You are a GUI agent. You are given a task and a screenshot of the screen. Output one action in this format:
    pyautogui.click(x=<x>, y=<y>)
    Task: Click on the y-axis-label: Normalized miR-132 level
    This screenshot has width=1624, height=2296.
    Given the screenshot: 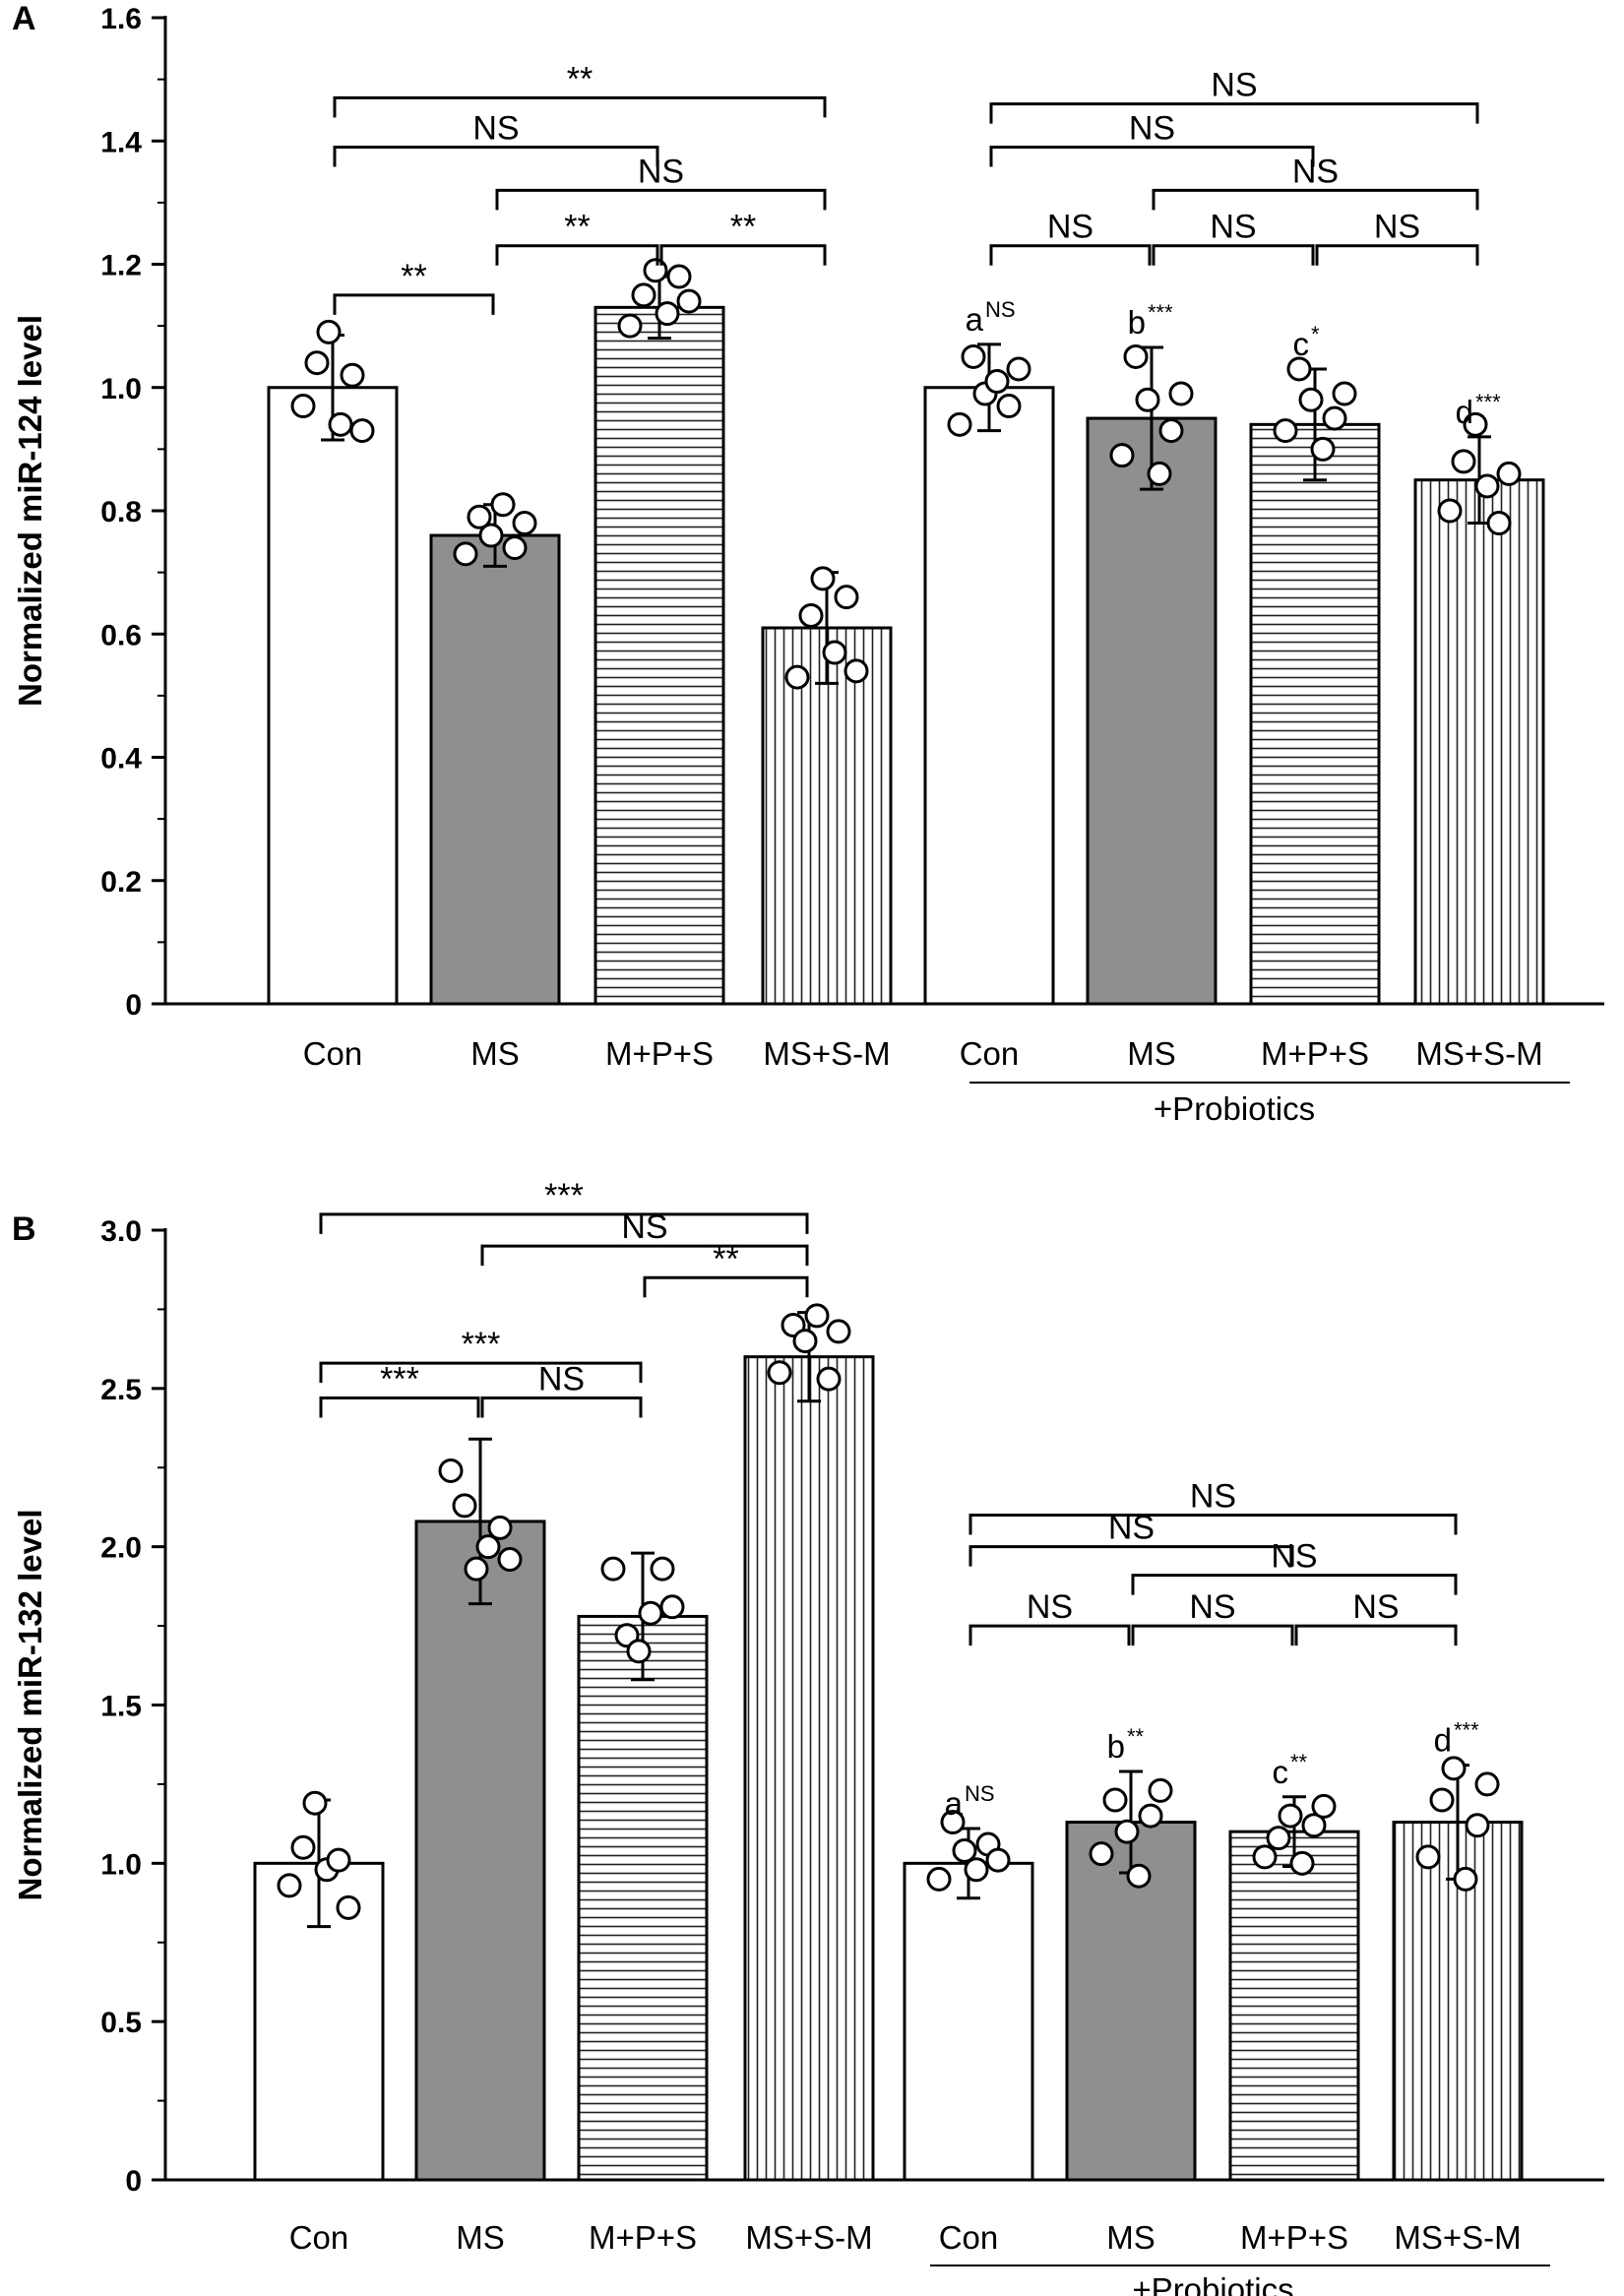 What is the action you would take?
    pyautogui.click(x=30, y=1706)
    